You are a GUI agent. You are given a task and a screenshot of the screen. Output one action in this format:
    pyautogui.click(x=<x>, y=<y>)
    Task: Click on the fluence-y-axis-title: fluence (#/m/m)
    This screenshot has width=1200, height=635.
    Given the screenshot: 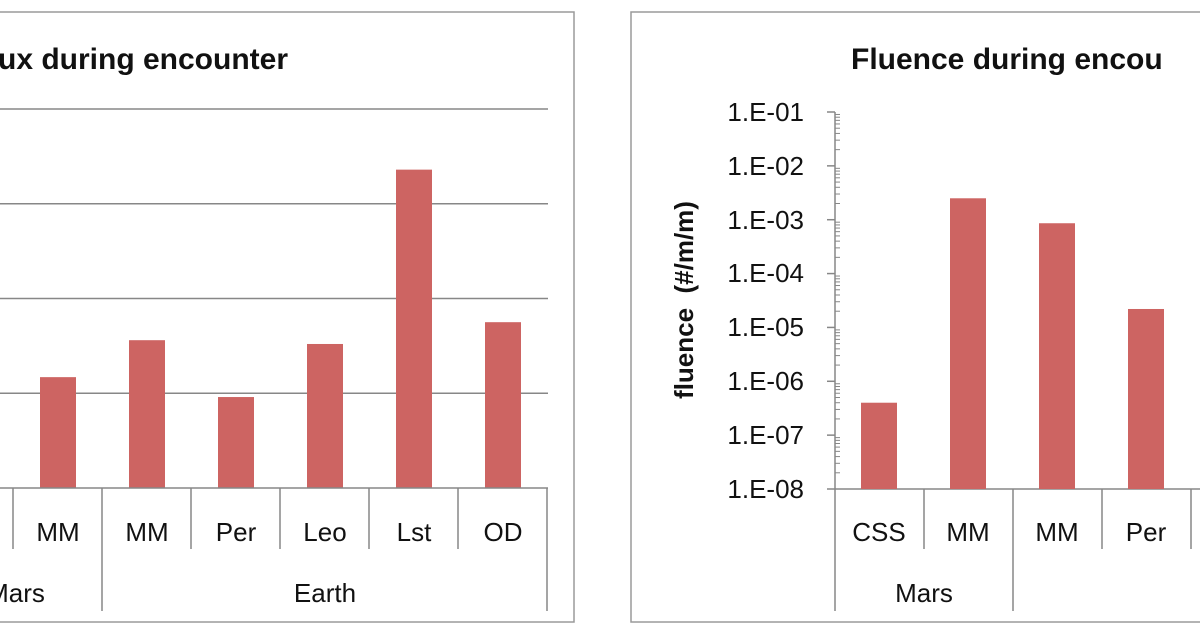 What is the action you would take?
    pyautogui.click(x=684, y=300)
    